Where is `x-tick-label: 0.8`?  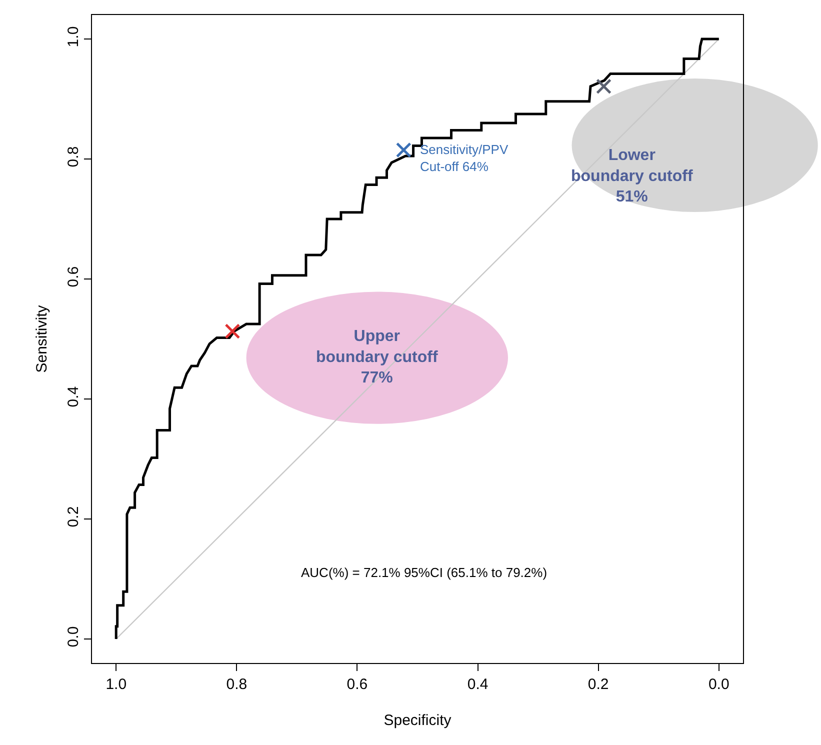 x-tick-label: 0.8 is located at coordinates (237, 684).